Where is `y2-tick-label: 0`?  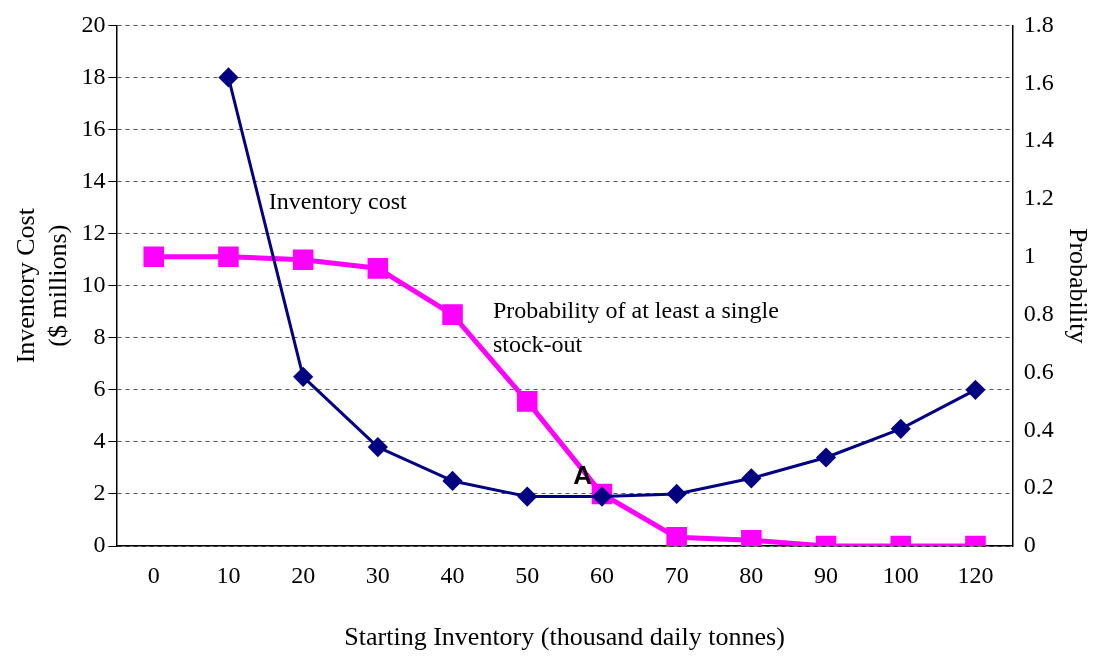
y2-tick-label: 0 is located at coordinates (1029, 544).